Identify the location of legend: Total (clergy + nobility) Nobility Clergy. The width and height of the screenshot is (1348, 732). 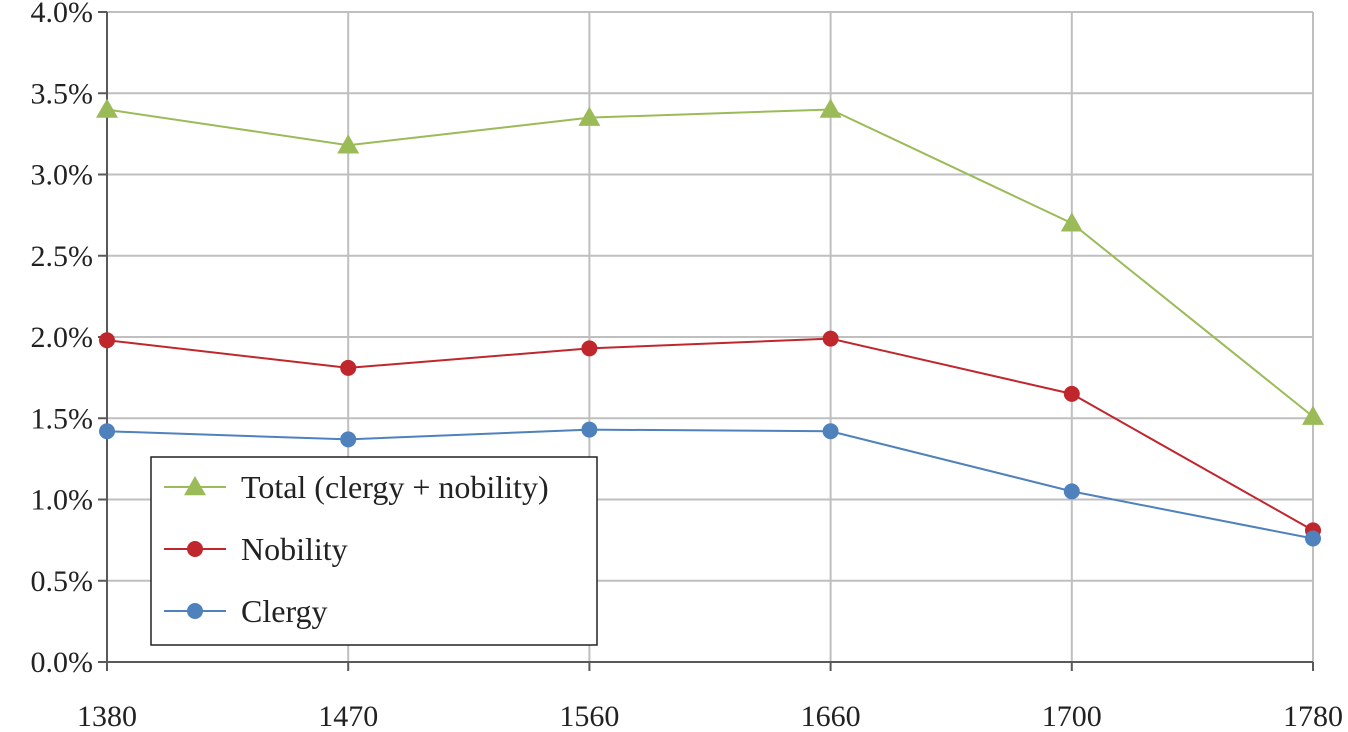
(374, 551).